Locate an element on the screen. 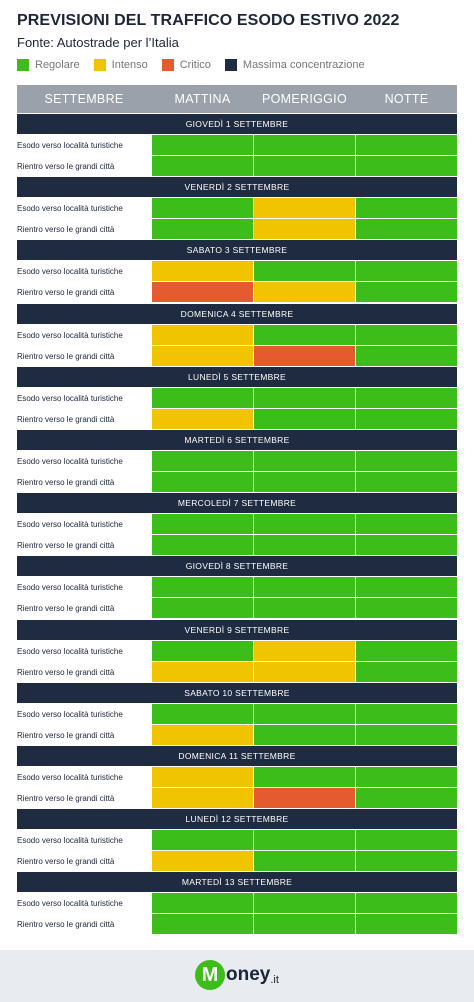 The width and height of the screenshot is (474, 1002). legend-item-regolare: Regolare is located at coordinates (48, 65).